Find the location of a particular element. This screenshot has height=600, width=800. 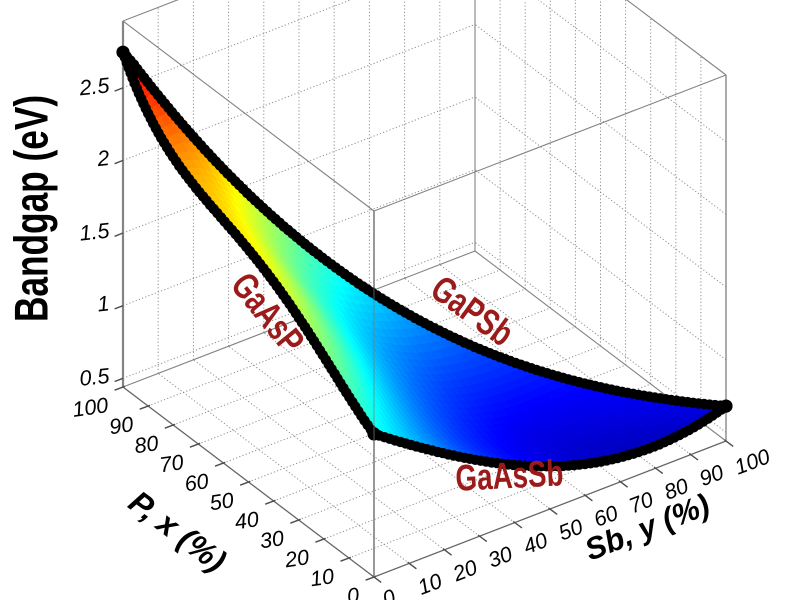

svg-text: Bandgap (eV) is located at coordinates (31, 208).